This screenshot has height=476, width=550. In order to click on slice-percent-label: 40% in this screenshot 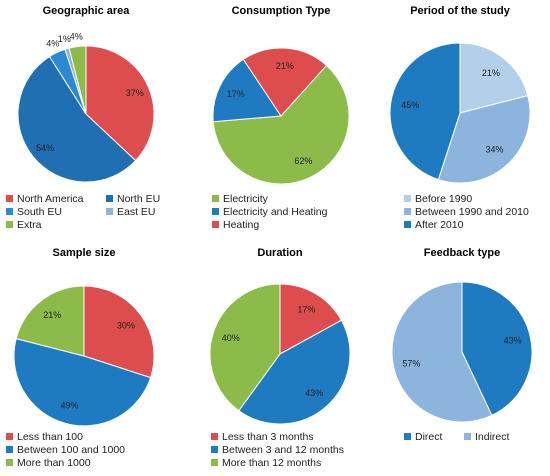, I will do `click(231, 338)`.